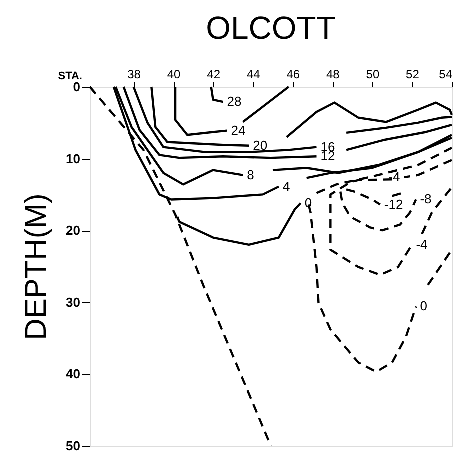  Describe the element at coordinates (238, 130) in the screenshot. I see `series-label: 24` at that location.